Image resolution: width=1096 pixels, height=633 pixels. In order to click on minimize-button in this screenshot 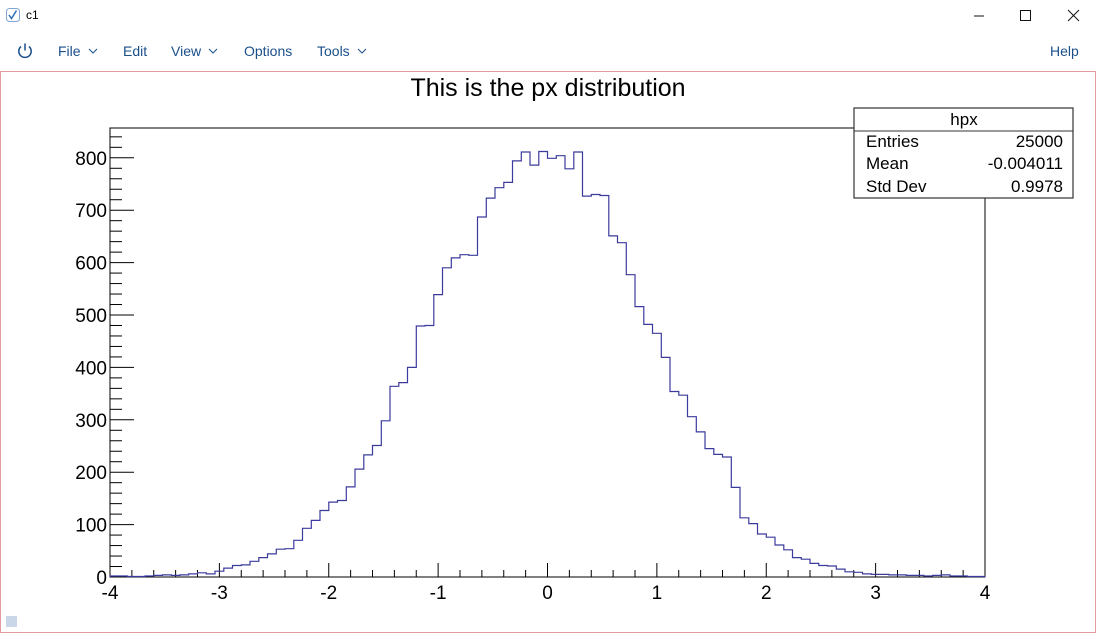, I will do `click(979, 15)`.